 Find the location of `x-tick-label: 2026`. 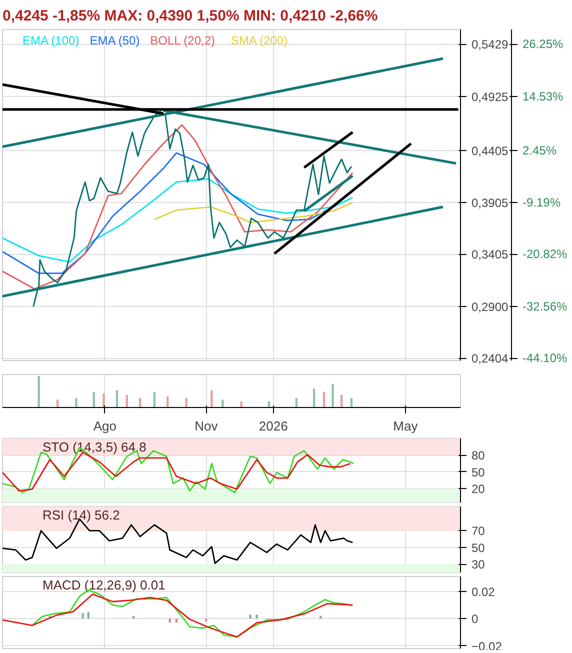

x-tick-label: 2026 is located at coordinates (273, 426).